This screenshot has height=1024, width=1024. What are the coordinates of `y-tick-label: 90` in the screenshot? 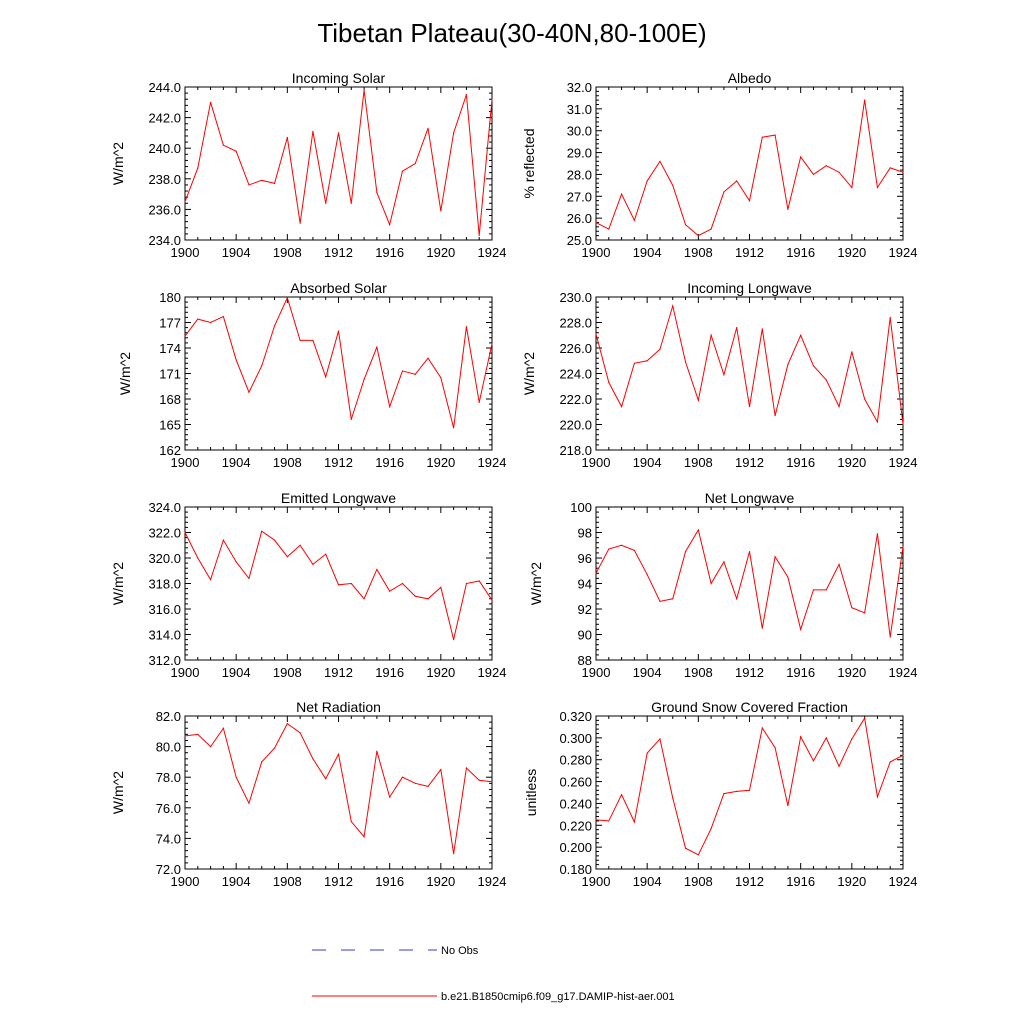 It's located at (585, 635).